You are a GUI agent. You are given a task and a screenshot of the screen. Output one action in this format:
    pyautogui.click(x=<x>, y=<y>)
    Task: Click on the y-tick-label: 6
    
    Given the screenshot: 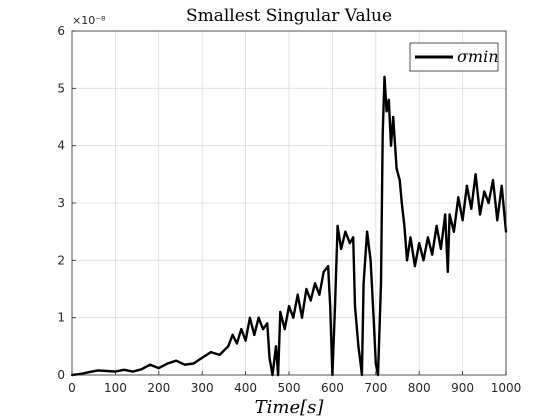 What is the action you would take?
    pyautogui.click(x=61, y=31)
    